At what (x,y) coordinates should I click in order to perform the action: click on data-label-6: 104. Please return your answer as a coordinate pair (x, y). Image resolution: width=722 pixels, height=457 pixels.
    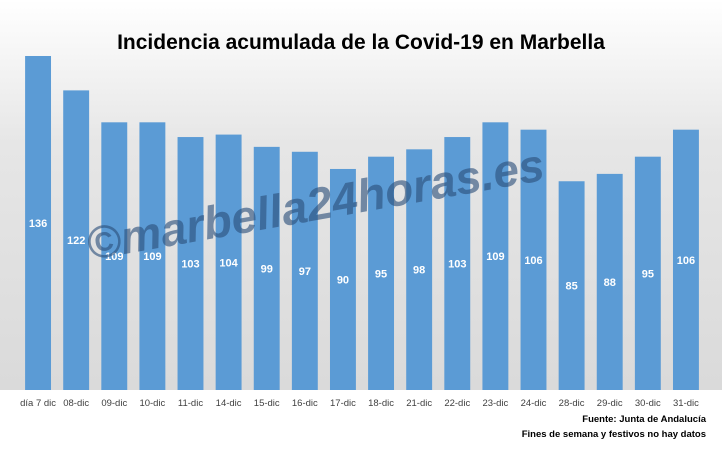
    Looking at the image, I should click on (228, 263).